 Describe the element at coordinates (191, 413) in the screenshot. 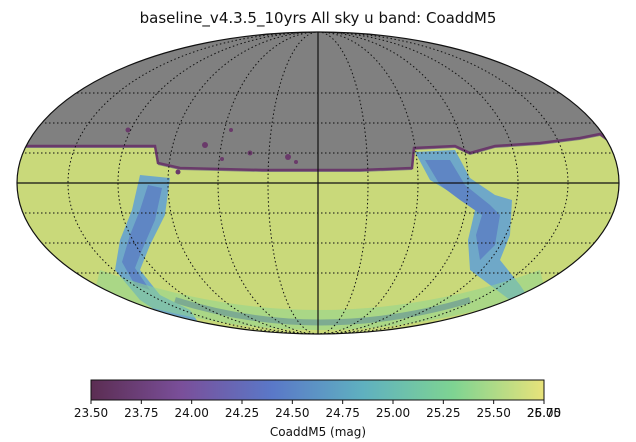

I see `colorbar-tick-label: 24.00` at that location.